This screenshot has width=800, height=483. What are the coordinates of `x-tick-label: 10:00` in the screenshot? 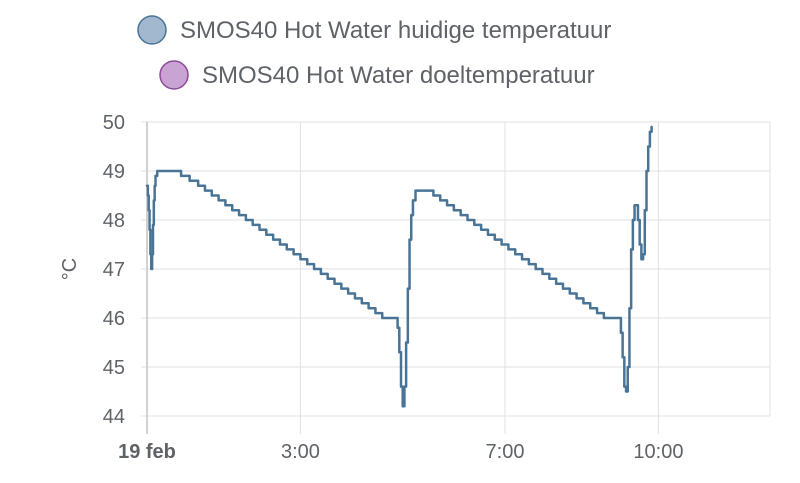 It's located at (658, 452).